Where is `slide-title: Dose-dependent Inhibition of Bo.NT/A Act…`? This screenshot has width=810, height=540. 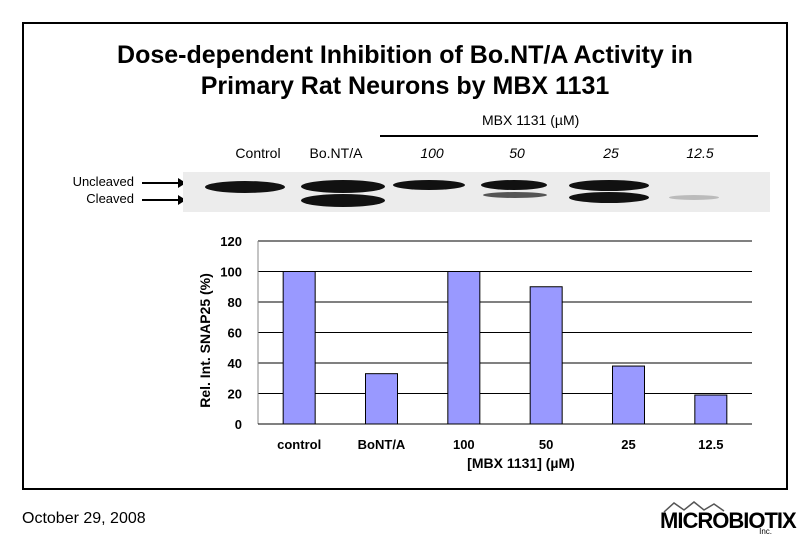
slide-title: Dose-dependent Inhibition of Bo.NT/A Act… is located at coordinates (405, 71).